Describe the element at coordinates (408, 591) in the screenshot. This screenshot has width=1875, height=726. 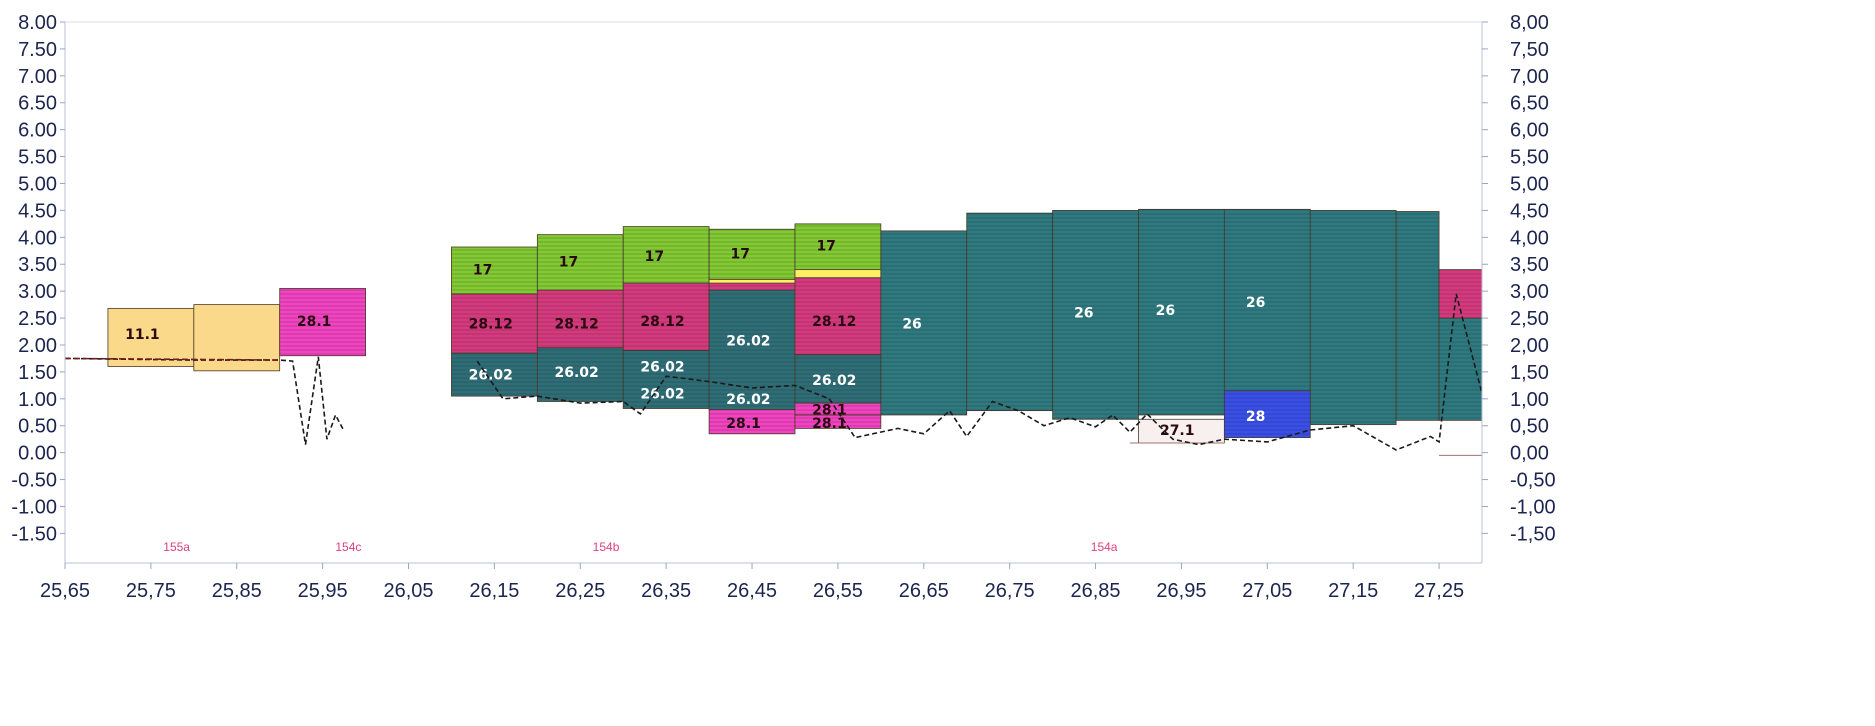
I see `x-tick-label: 26,05` at that location.